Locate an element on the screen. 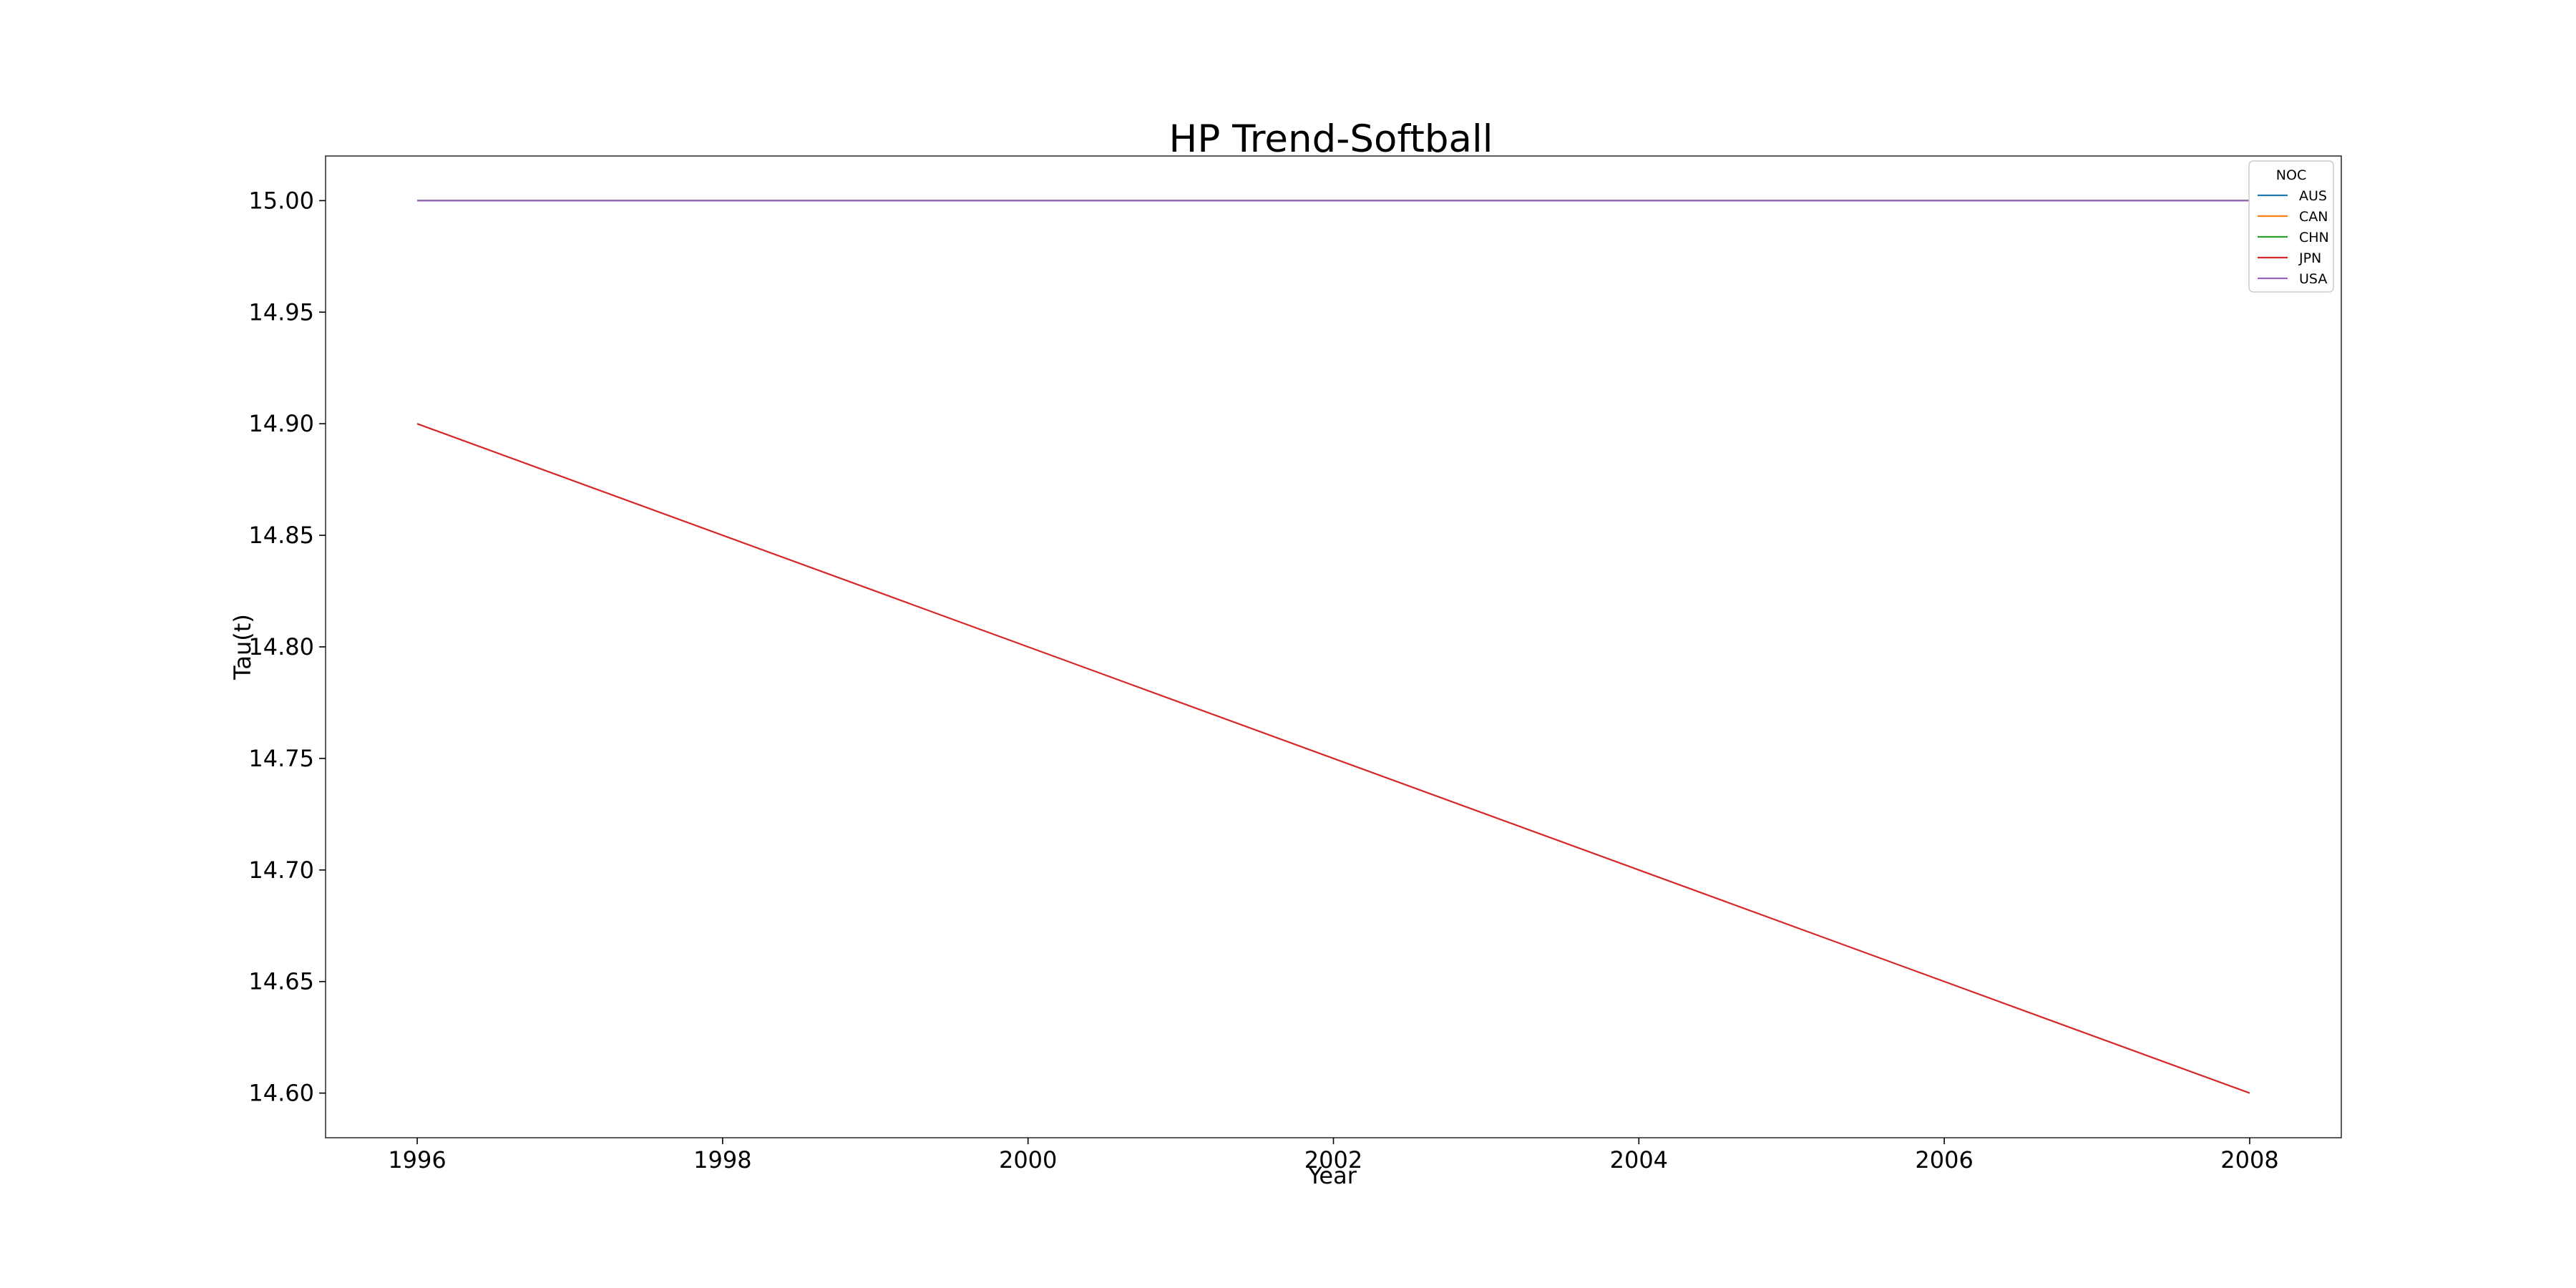  x-tick-label: 2008 is located at coordinates (2249, 1160).